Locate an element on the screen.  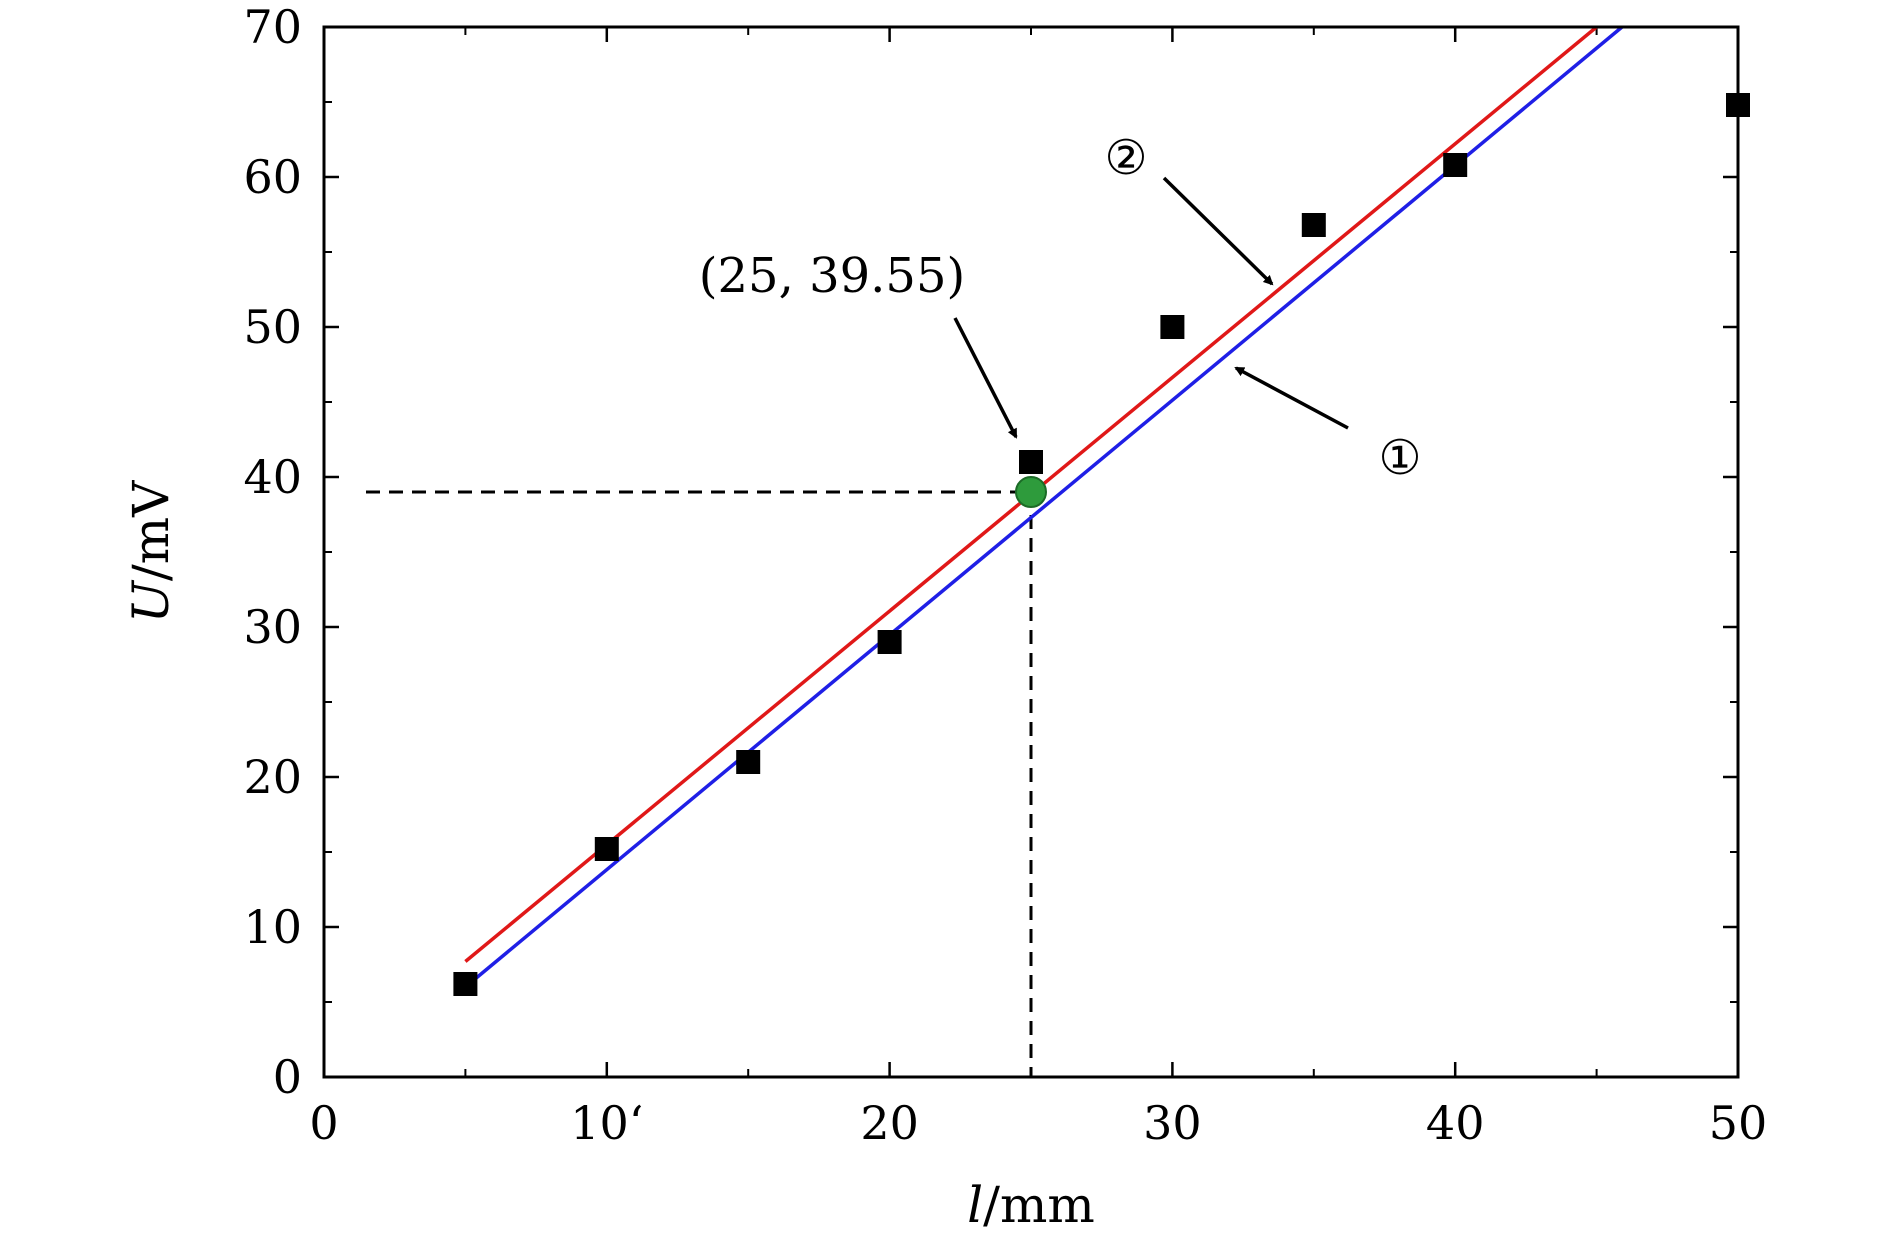
y-tick-label: 40 is located at coordinates (272, 477).